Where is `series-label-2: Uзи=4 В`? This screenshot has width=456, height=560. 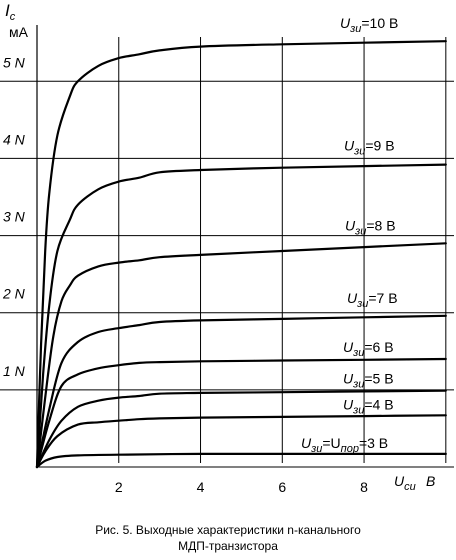 series-label-2: Uзи=4 В is located at coordinates (368, 406).